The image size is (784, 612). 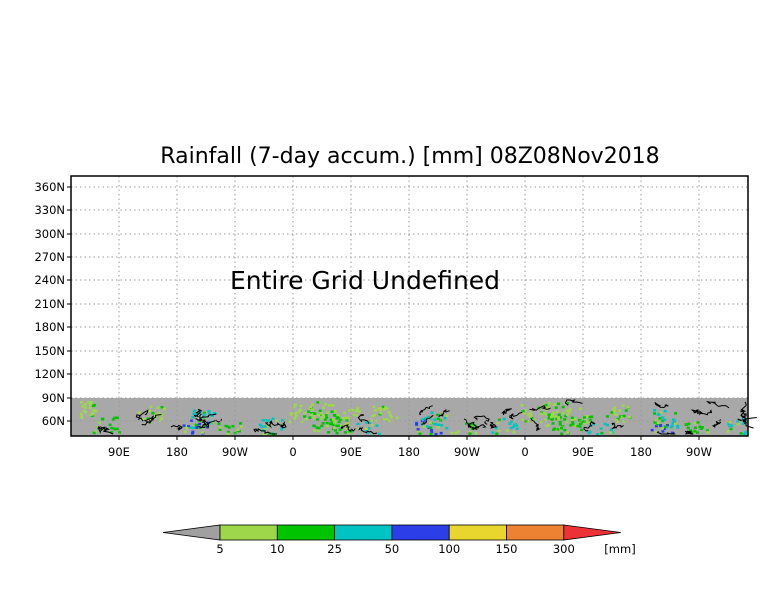 What do you see at coordinates (507, 549) in the screenshot?
I see `colorbar-label: 150` at bounding box center [507, 549].